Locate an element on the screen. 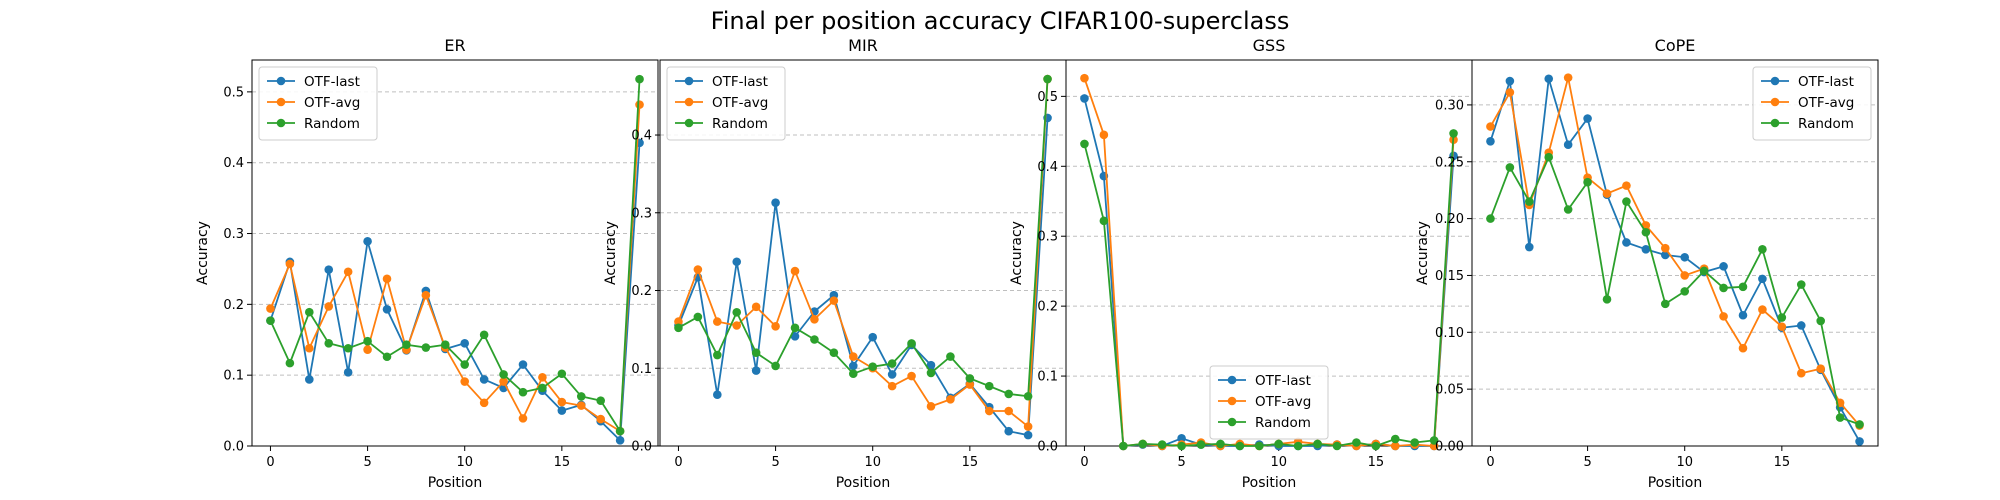 This screenshot has width=2000, height=500. legend-label: OTF-avg is located at coordinates (332, 103).